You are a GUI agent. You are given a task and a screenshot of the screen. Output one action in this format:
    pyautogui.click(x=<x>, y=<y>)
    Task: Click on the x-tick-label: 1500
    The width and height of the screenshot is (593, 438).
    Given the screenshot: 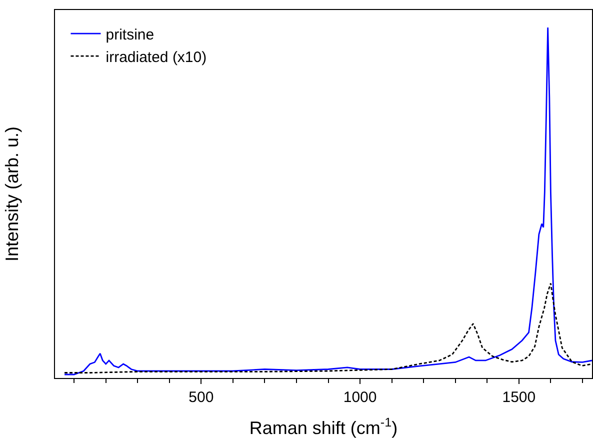 What is the action you would take?
    pyautogui.click(x=519, y=397)
    